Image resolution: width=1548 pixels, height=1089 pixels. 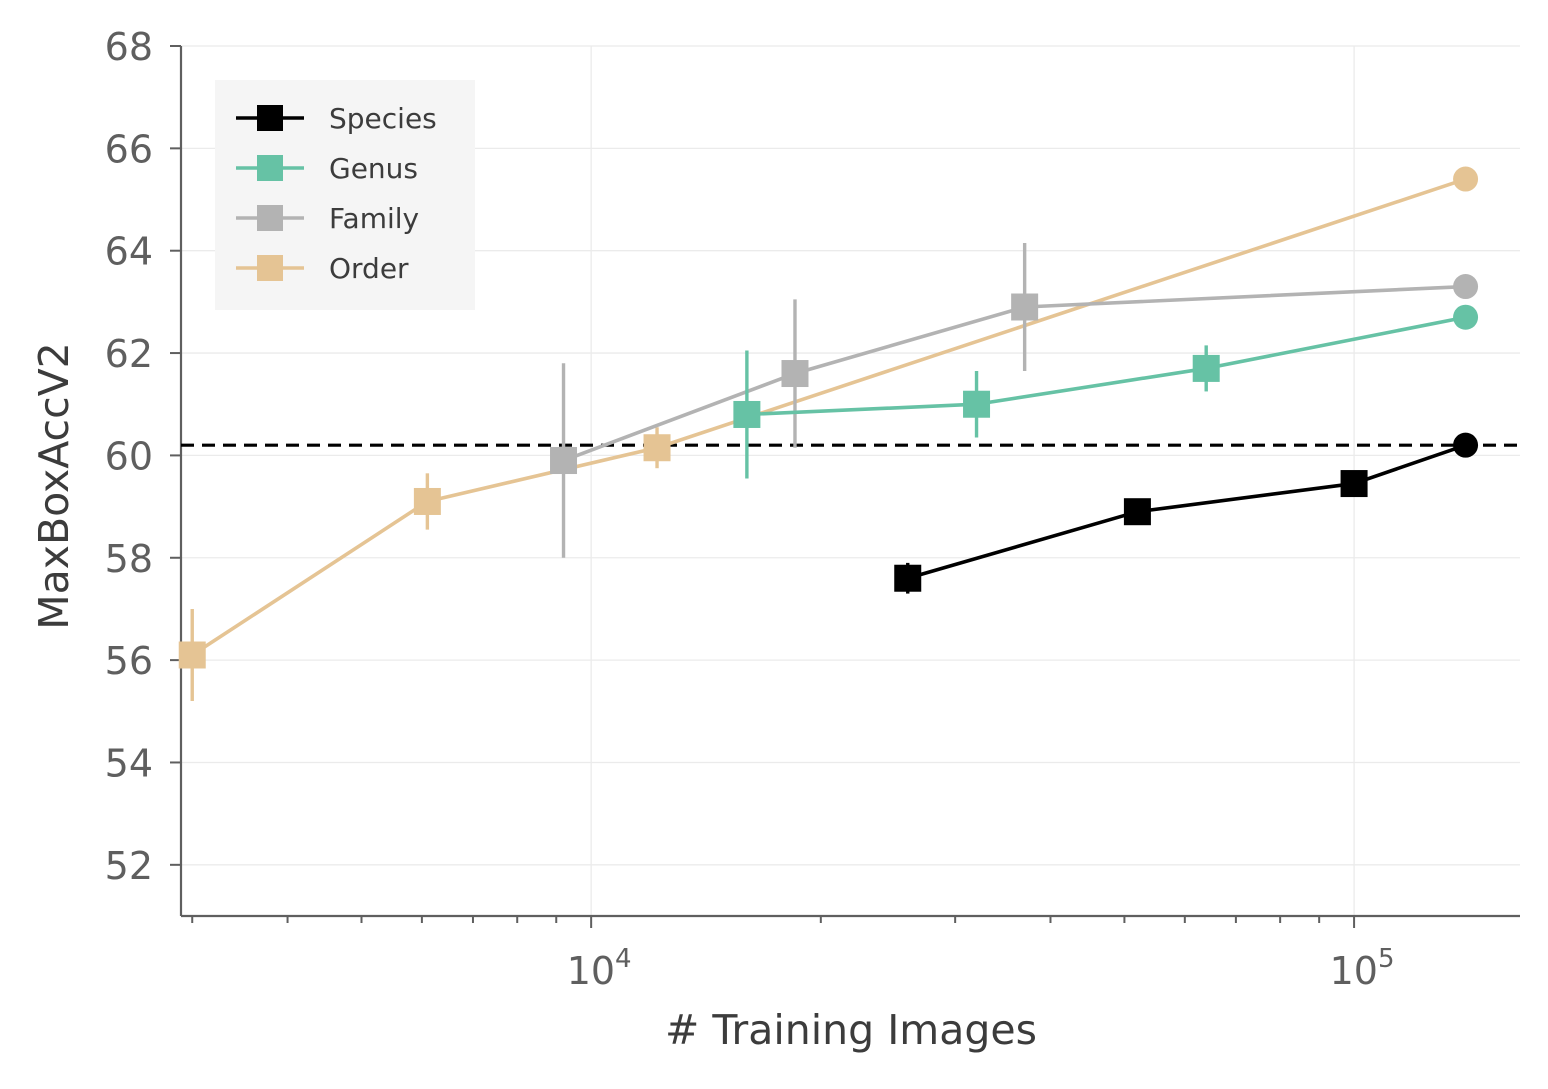 I want to click on y-tick-label: 54, so click(x=129, y=763).